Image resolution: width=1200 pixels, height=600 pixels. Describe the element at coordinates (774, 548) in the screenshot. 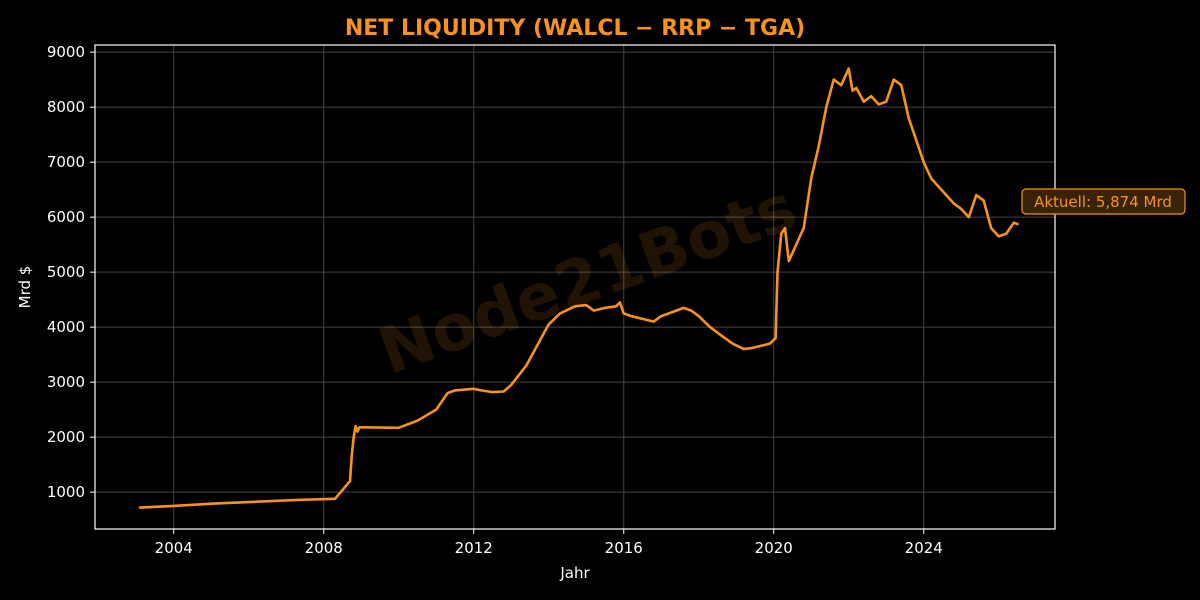

I see `x-tick-label: 2020` at that location.